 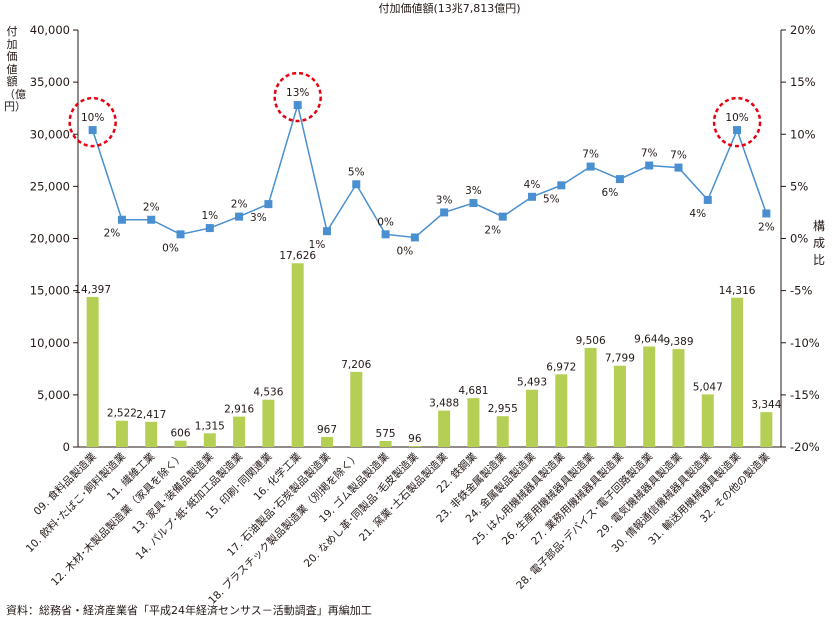 I want to click on bar-value-label: 4,681, so click(x=473, y=391).